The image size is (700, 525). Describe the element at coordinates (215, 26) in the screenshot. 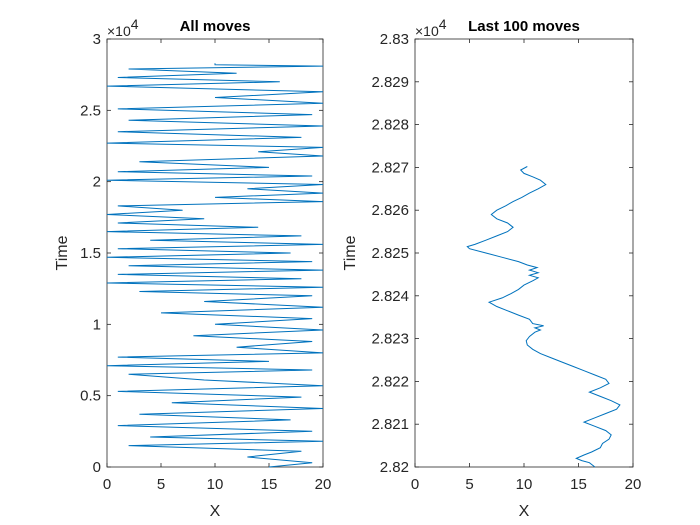

I see `left-chart-title: All moves` at that location.